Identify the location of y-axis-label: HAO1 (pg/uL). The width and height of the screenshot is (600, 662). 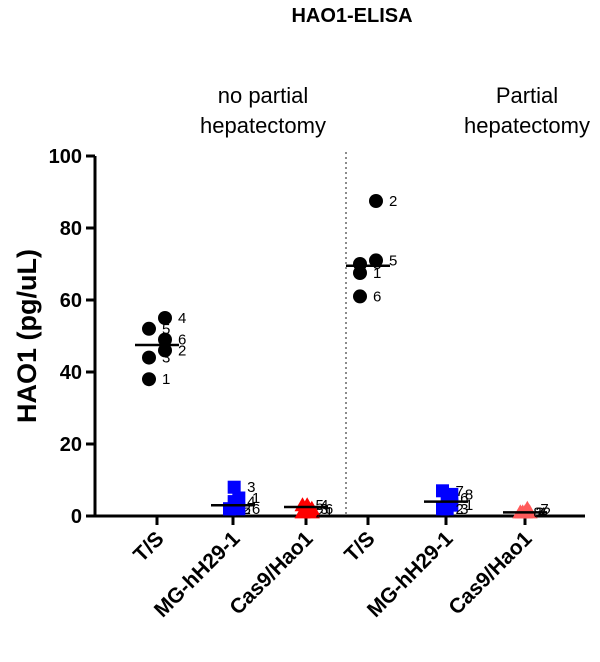
(27, 336).